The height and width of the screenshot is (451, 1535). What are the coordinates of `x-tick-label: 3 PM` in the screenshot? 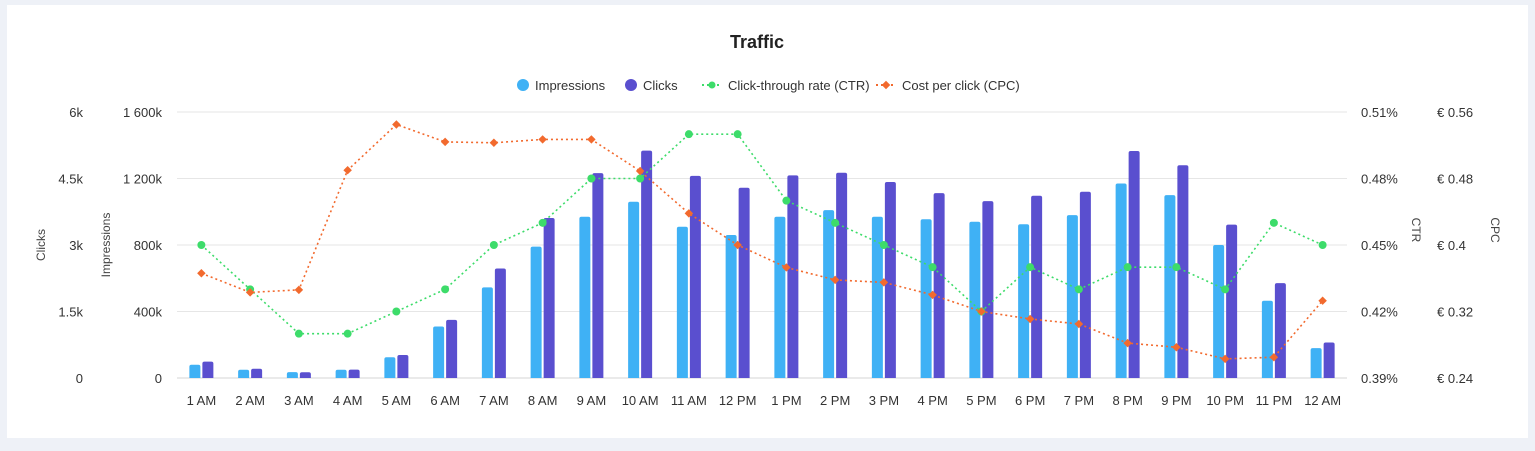 It's located at (884, 400).